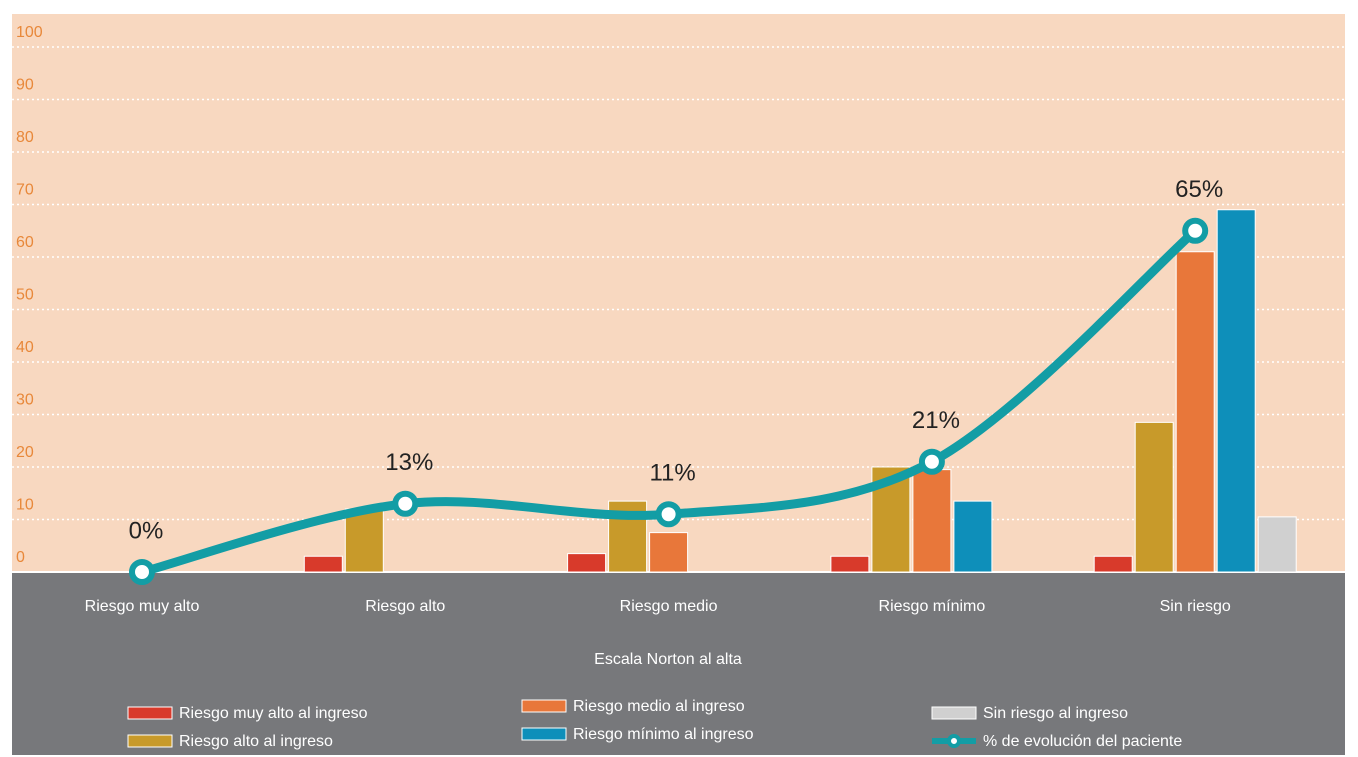 This screenshot has width=1358, height=757. Describe the element at coordinates (1195, 606) in the screenshot. I see `x-tick-label: Sin riesgo` at that location.